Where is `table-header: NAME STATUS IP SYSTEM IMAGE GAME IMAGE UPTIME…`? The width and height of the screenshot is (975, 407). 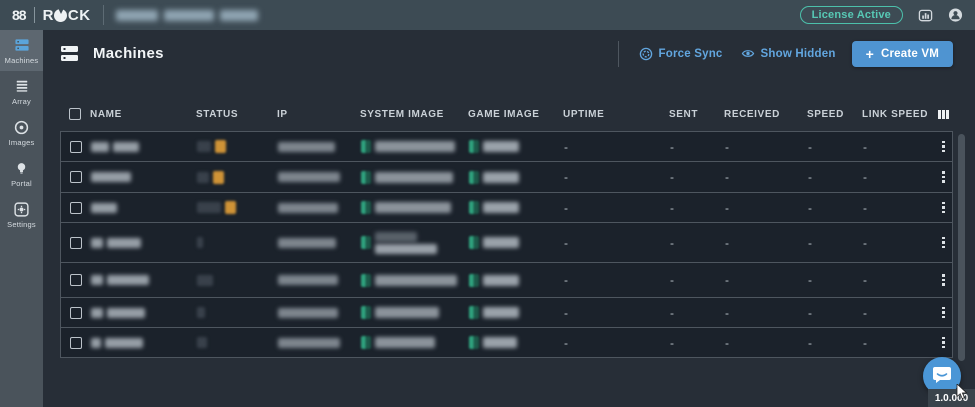 table-header: NAME STATUS IP SYSTEM IMAGE GAME IMAGE UPTIME… is located at coordinates (506, 114).